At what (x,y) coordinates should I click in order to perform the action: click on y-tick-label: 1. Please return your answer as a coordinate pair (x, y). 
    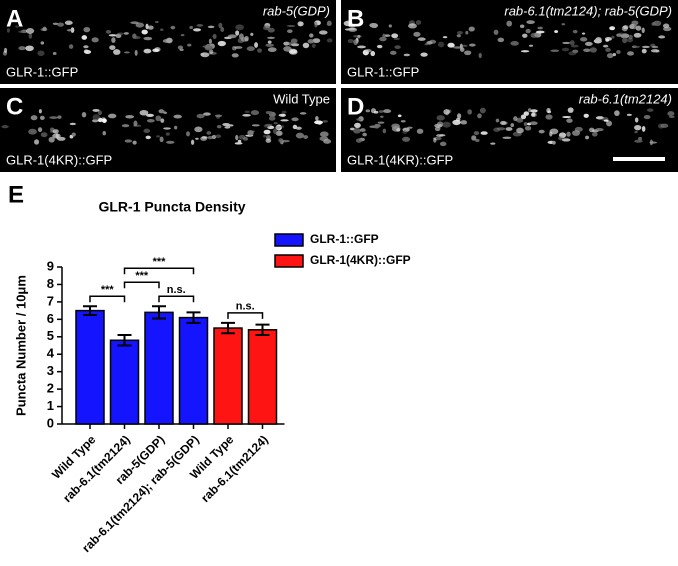
    Looking at the image, I should click on (50, 405).